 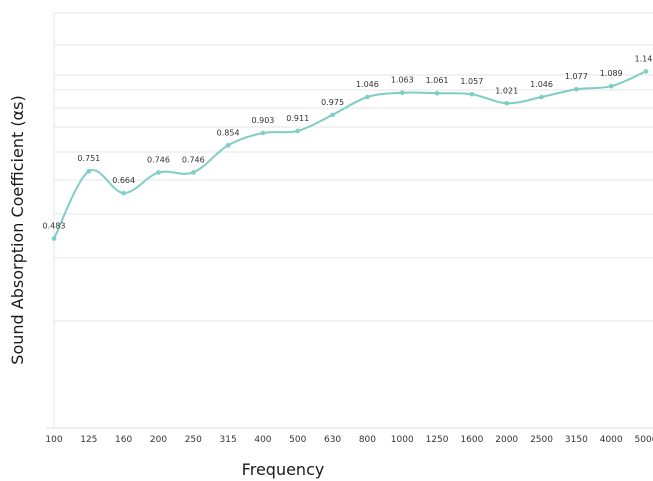 What do you see at coordinates (53, 440) in the screenshot?
I see `x-tick-label: 100` at bounding box center [53, 440].